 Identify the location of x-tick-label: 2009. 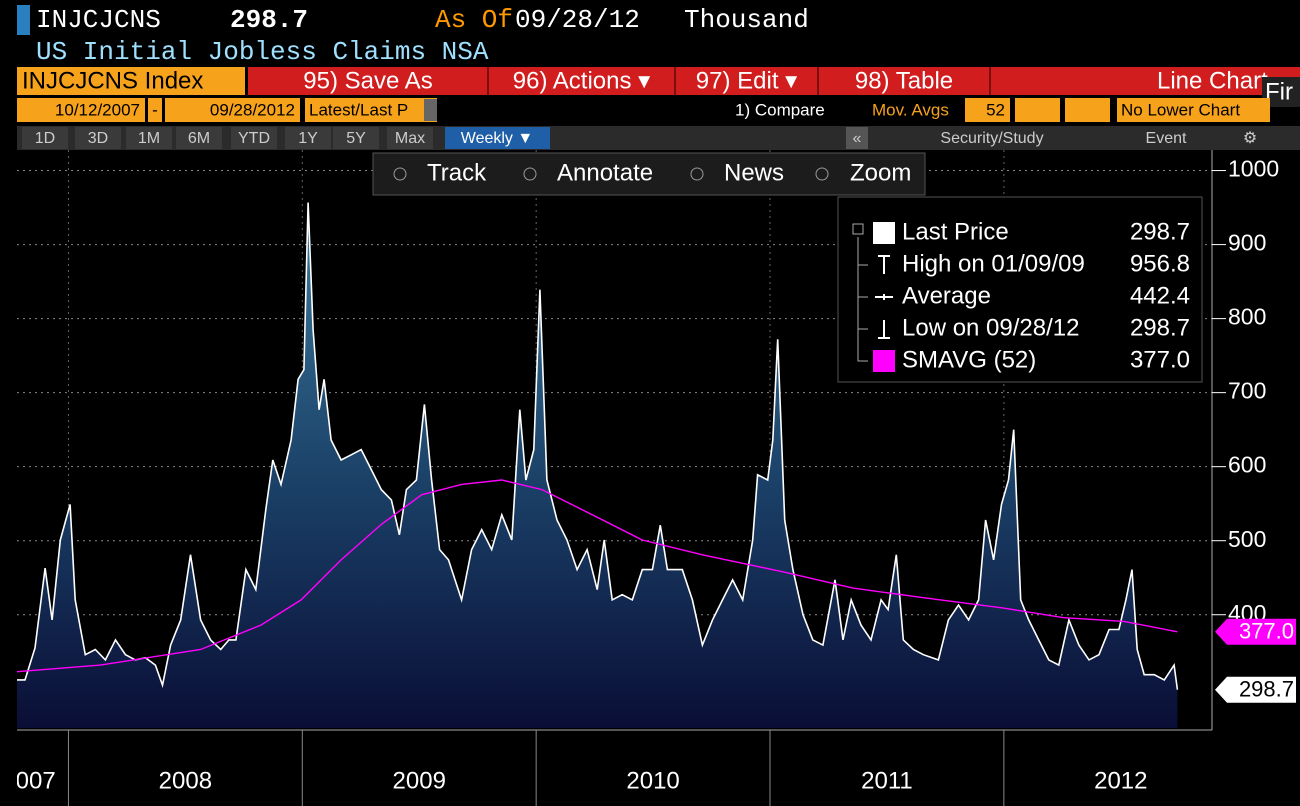
(419, 780).